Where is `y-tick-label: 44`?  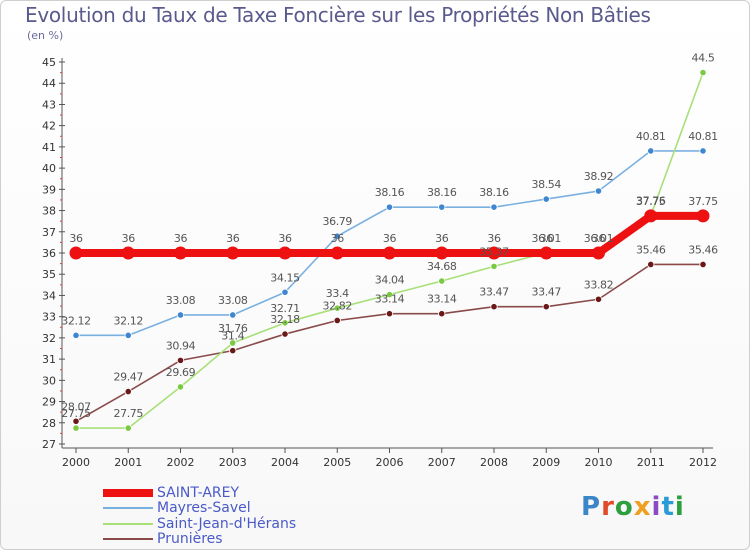
y-tick-label: 44 is located at coordinates (49, 83).